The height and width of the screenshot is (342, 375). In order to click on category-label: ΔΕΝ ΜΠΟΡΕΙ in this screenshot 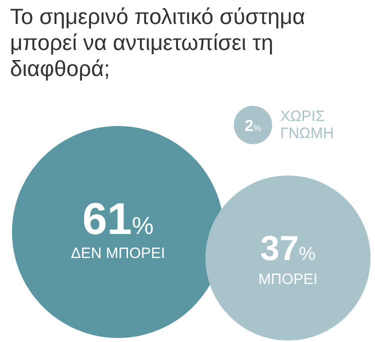, I will do `click(118, 253)`.